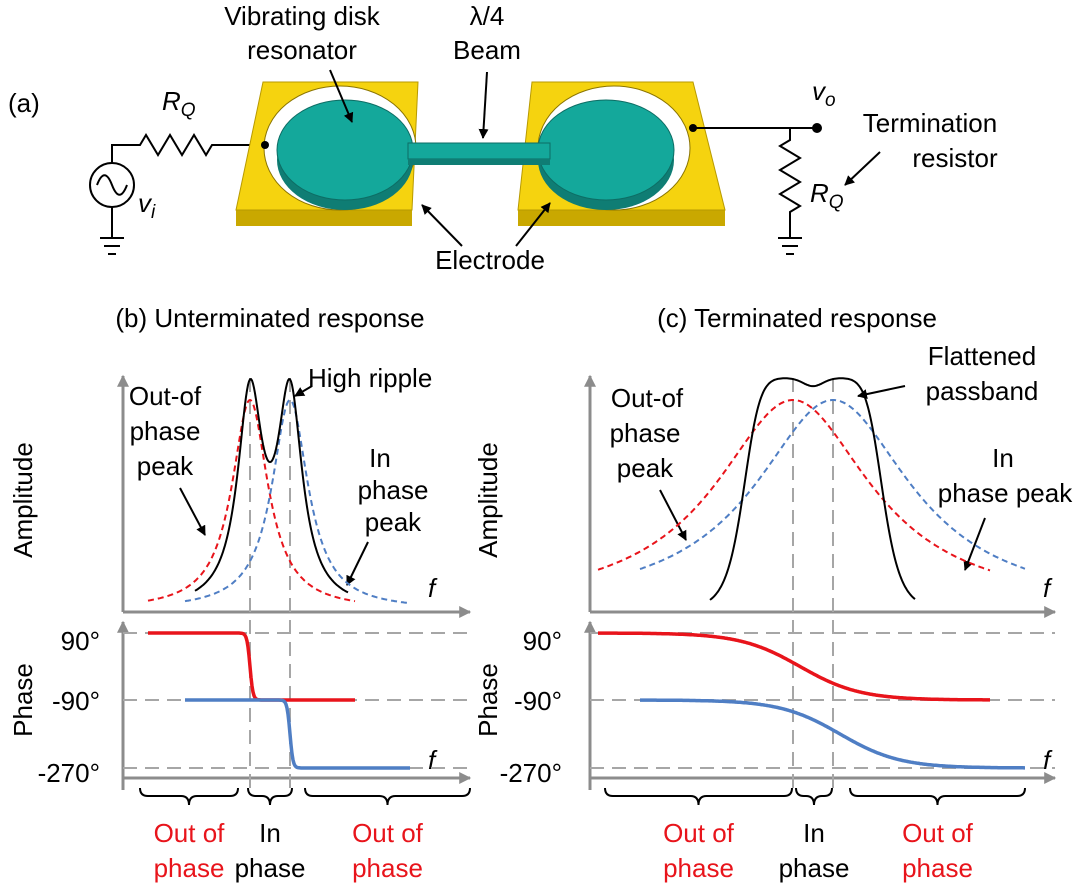  Describe the element at coordinates (817, 128) in the screenshot. I see `output-node` at that location.